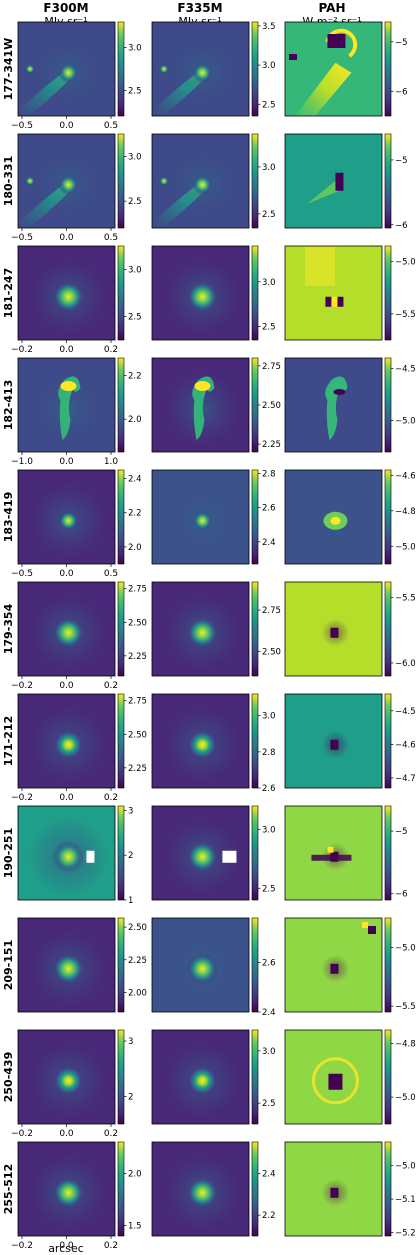  Describe the element at coordinates (132, 629) in the screenshot. I see `colorbar: 2.25 2.50 2.75` at that location.